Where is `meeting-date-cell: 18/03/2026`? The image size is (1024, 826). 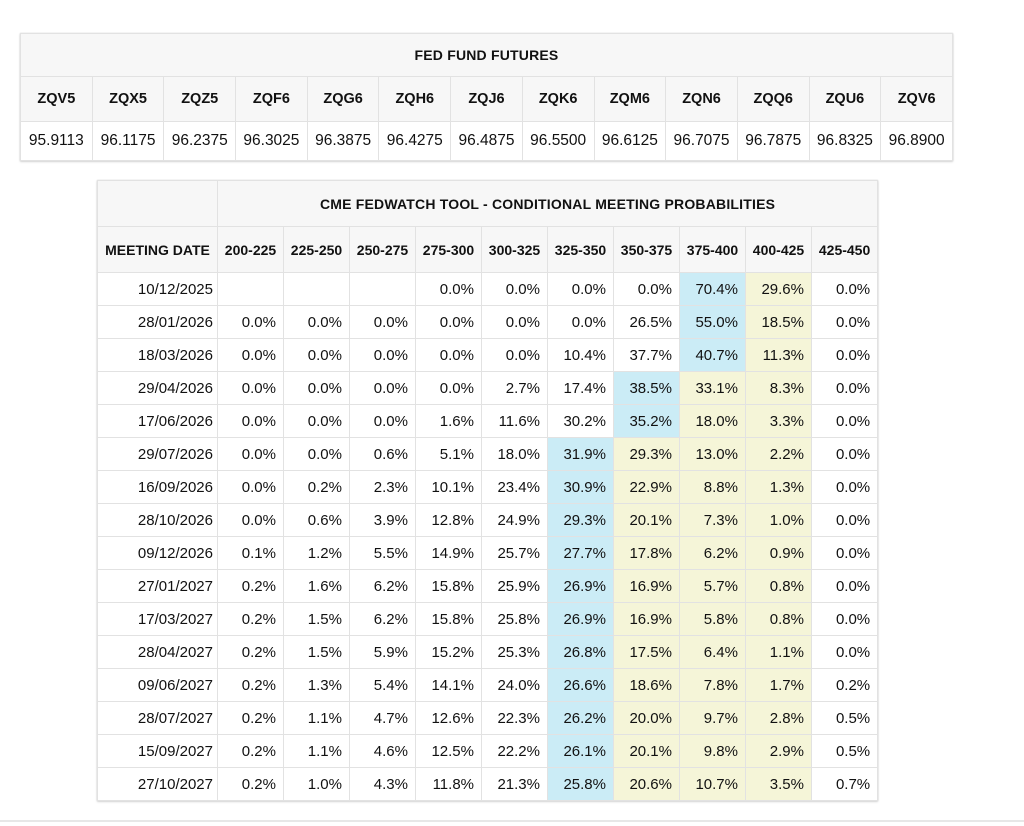 meeting-date-cell: 18/03/2026 is located at coordinates (157, 355).